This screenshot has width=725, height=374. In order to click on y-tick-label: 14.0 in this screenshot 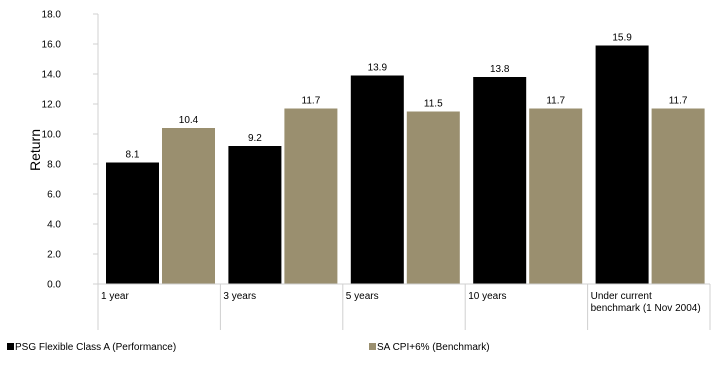, I will do `click(52, 75)`.